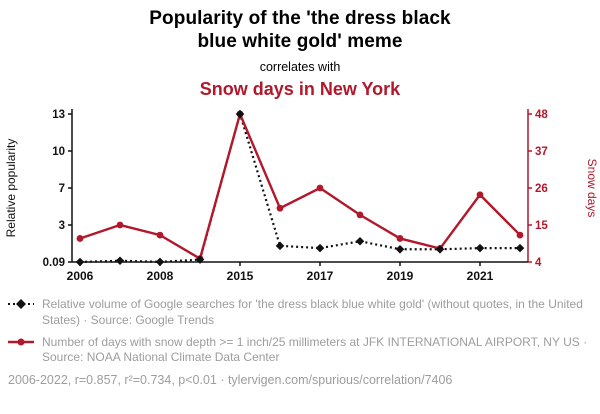 This screenshot has height=414, width=600. What do you see at coordinates (541, 152) in the screenshot?
I see `svg-text: 37` at bounding box center [541, 152].